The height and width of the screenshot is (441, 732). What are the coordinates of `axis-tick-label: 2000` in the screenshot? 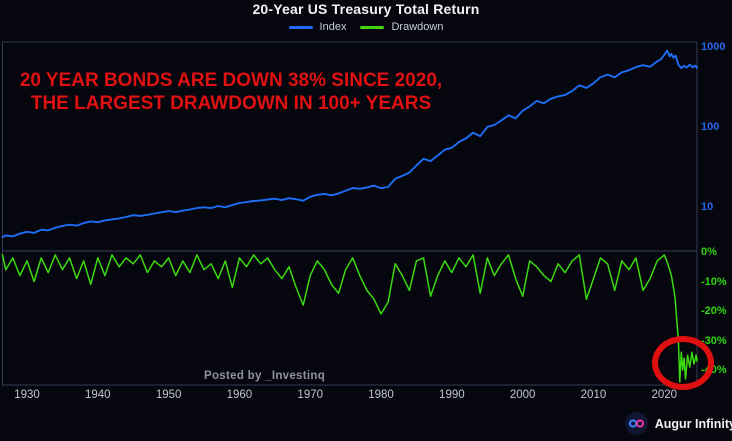 It's located at (522, 395).